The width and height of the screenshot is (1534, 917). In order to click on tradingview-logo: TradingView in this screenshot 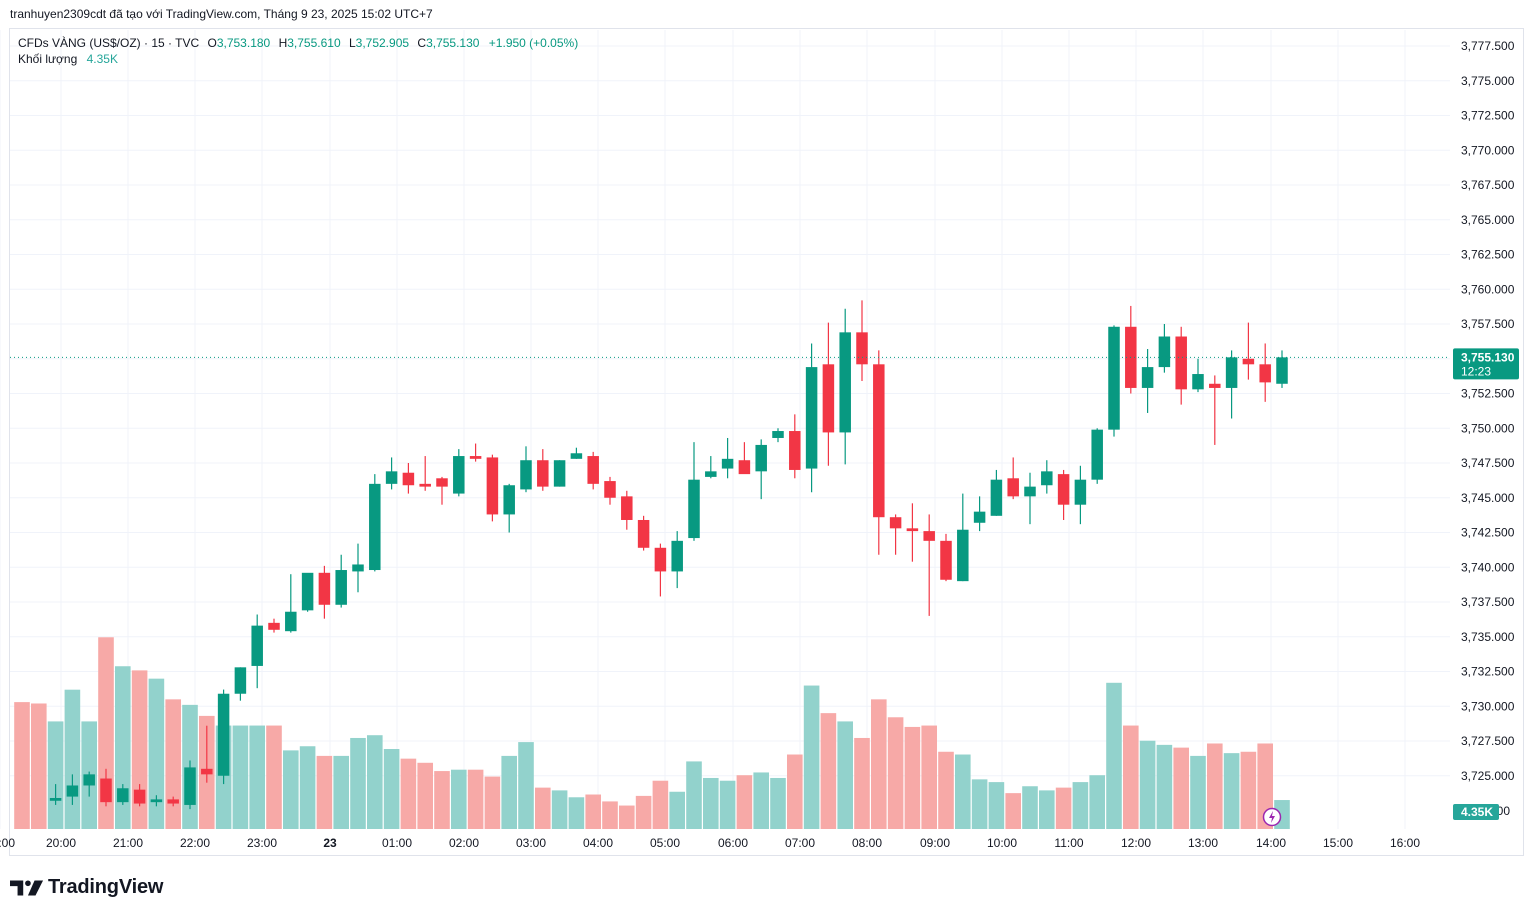, I will do `click(86, 887)`.